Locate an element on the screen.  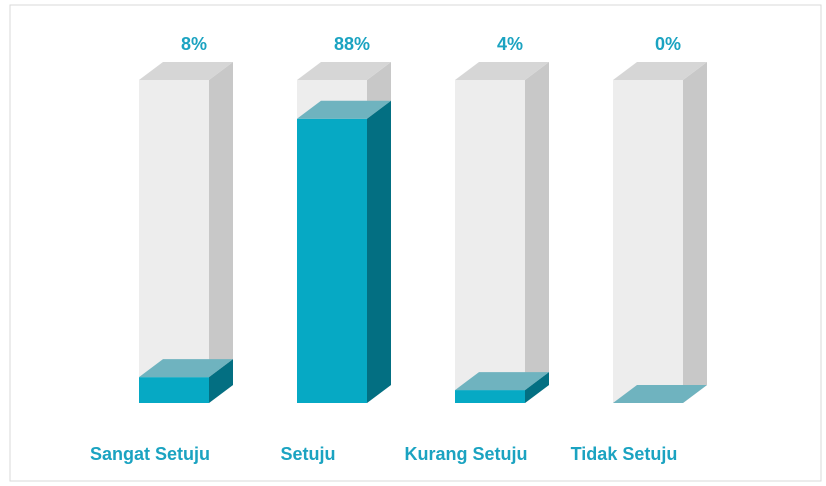
value-label: 4% is located at coordinates (510, 44).